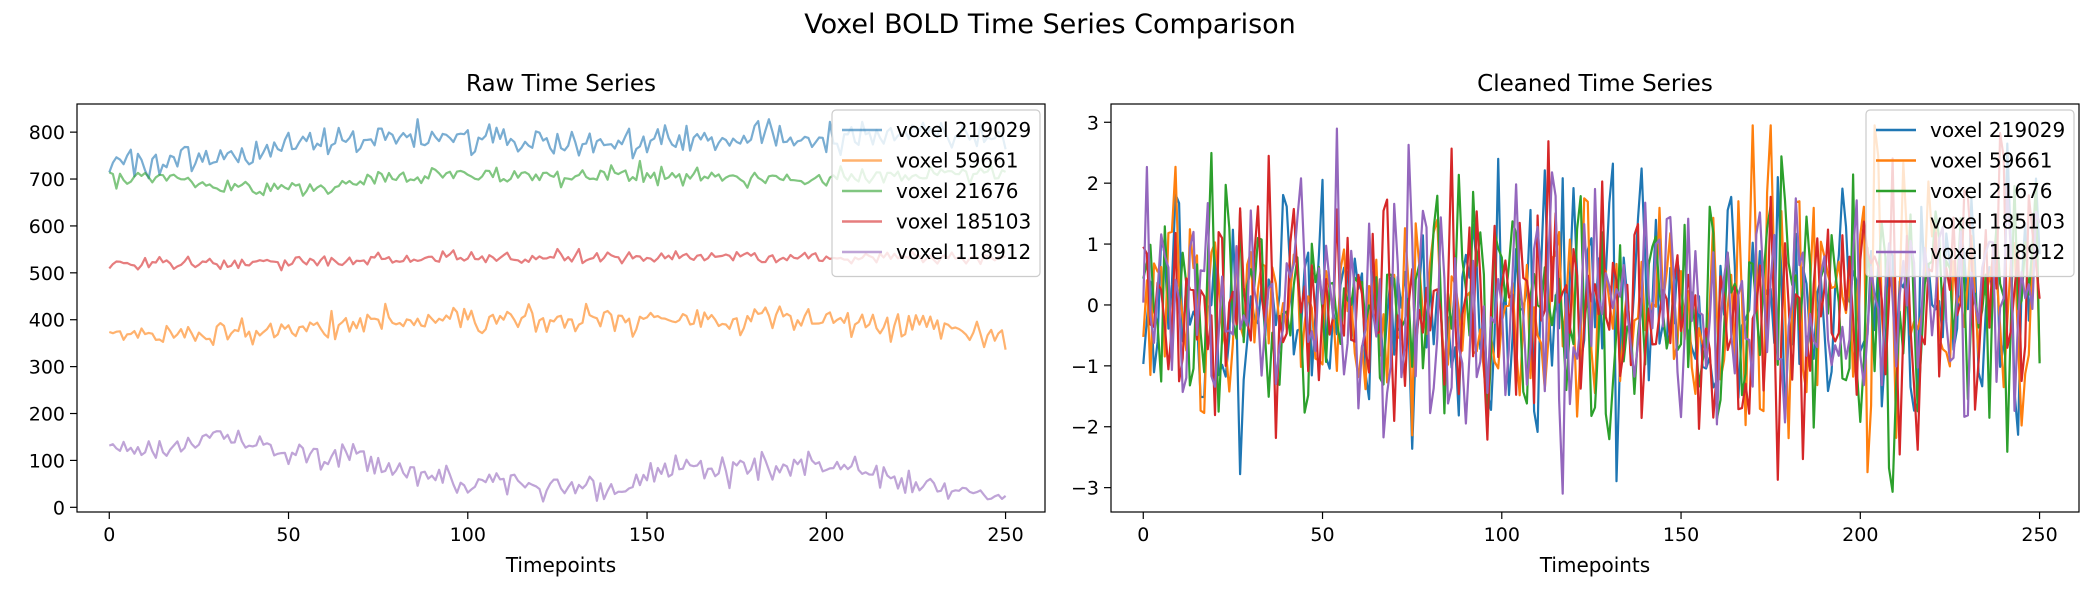  Describe the element at coordinates (47, 321) in the screenshot. I see `raw-y-tick-label: 400` at that location.